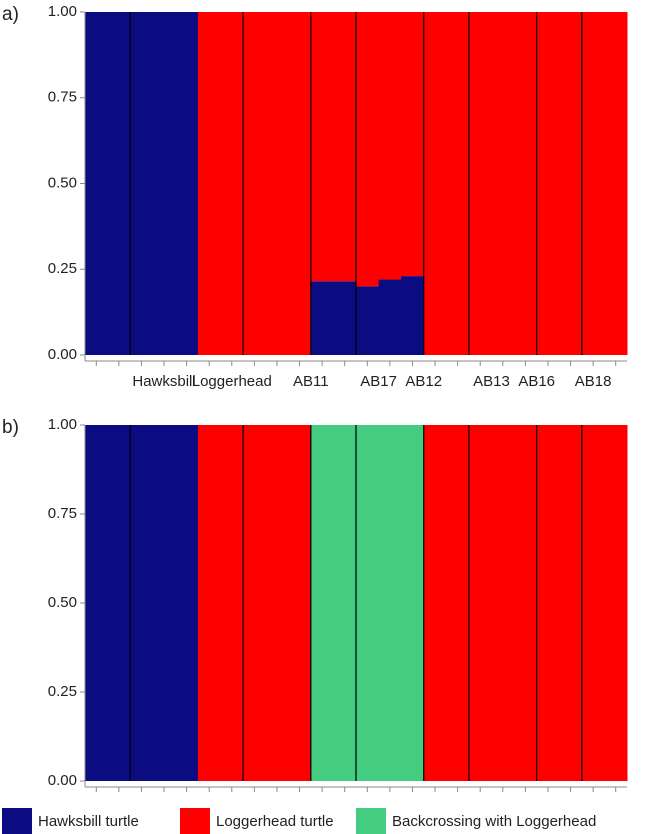  Describe the element at coordinates (593, 381) in the screenshot. I see `x-tick-label: AB18` at that location.